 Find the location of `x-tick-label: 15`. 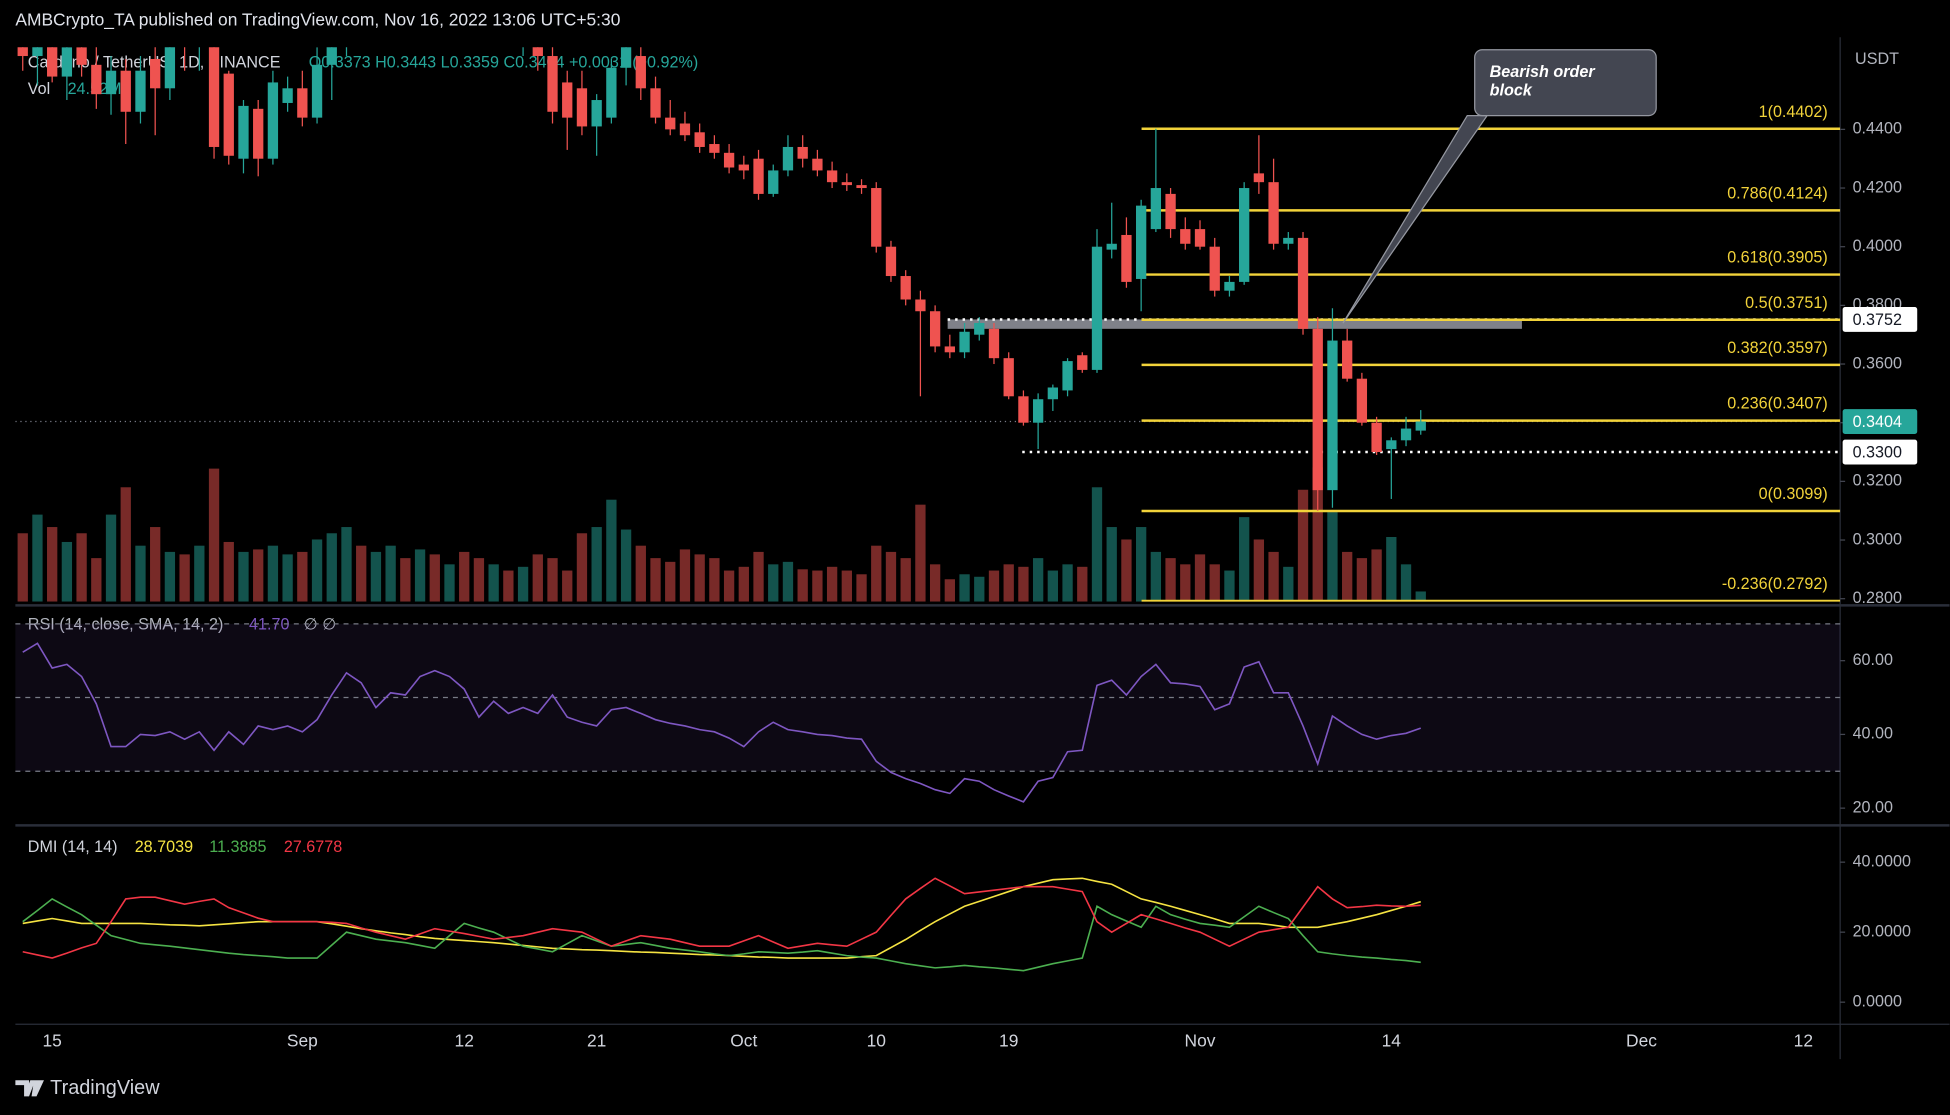

x-tick-label: 15 is located at coordinates (51, 1040).